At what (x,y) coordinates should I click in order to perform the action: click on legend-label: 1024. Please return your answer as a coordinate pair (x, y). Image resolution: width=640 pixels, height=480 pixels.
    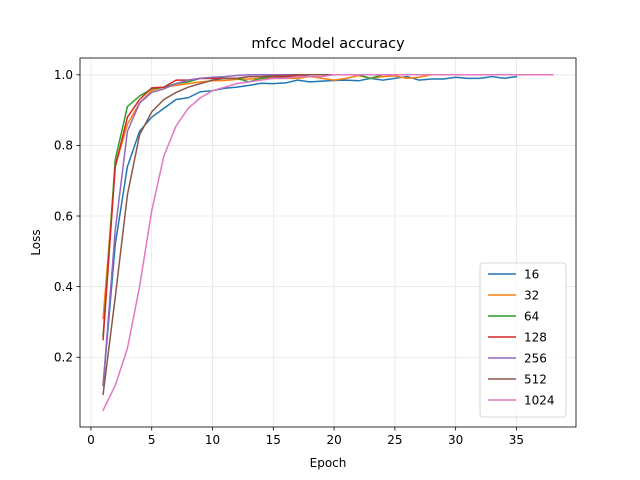
    Looking at the image, I should click on (539, 400).